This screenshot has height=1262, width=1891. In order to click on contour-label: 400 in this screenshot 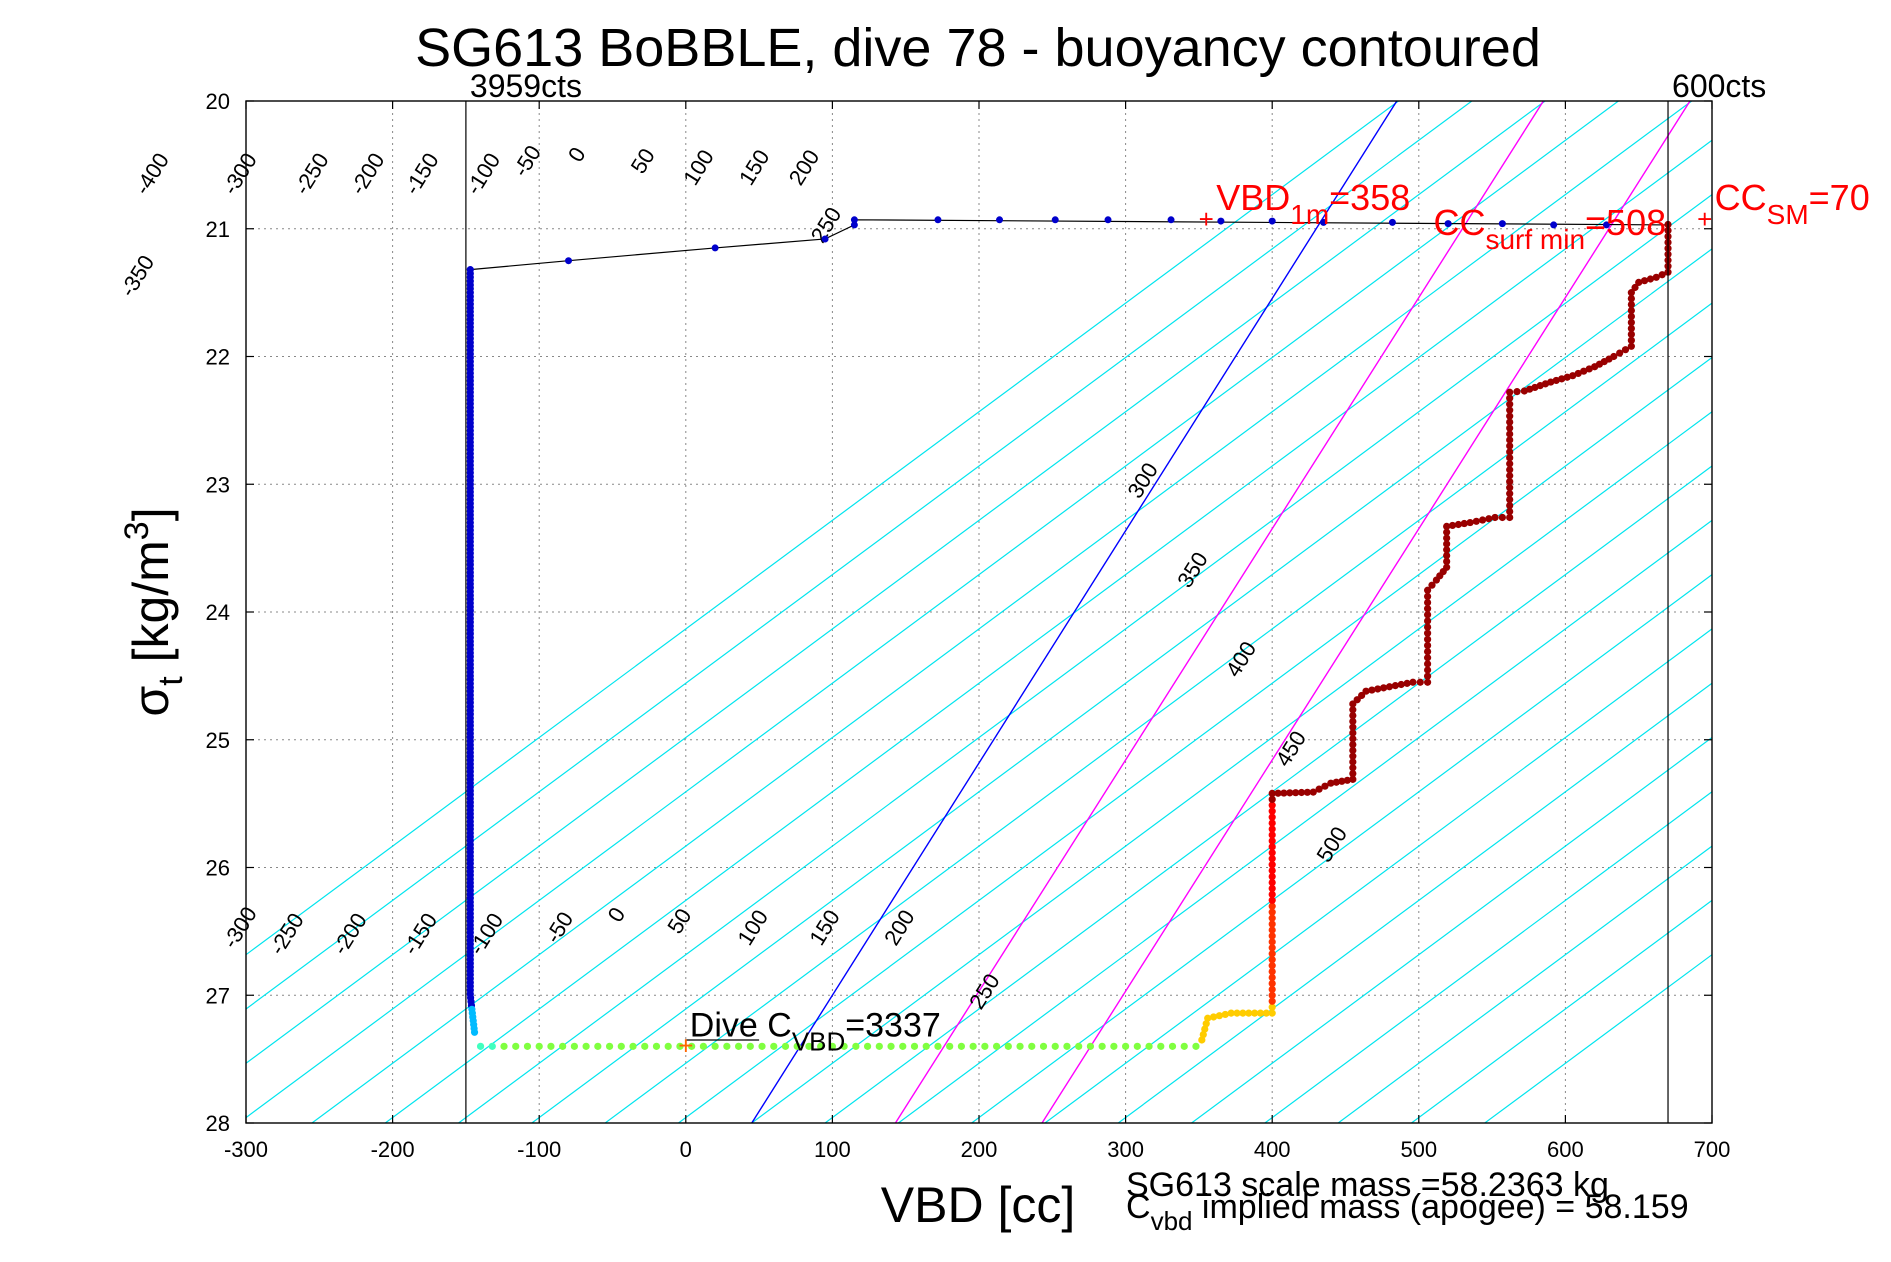, I will do `click(1241, 659)`.